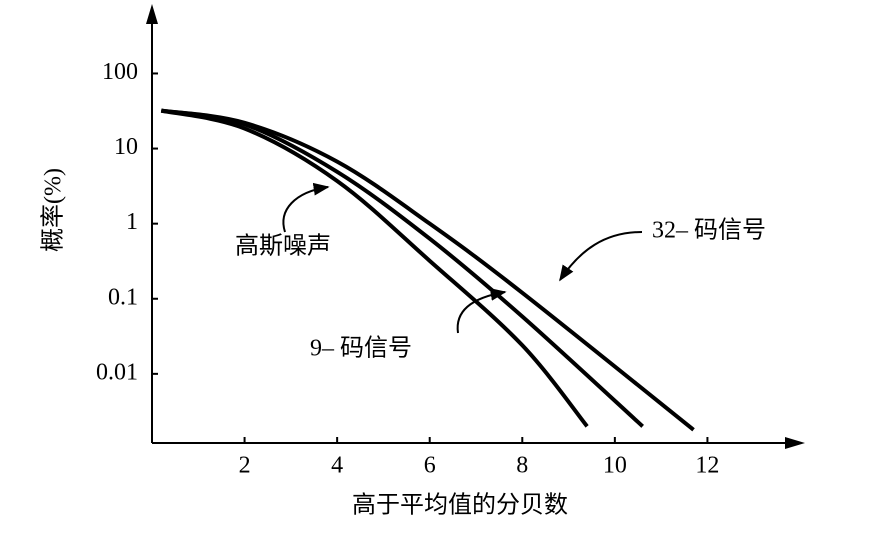 This screenshot has height=543, width=876. I want to click on y-tick-label: 0.1, so click(123, 297).